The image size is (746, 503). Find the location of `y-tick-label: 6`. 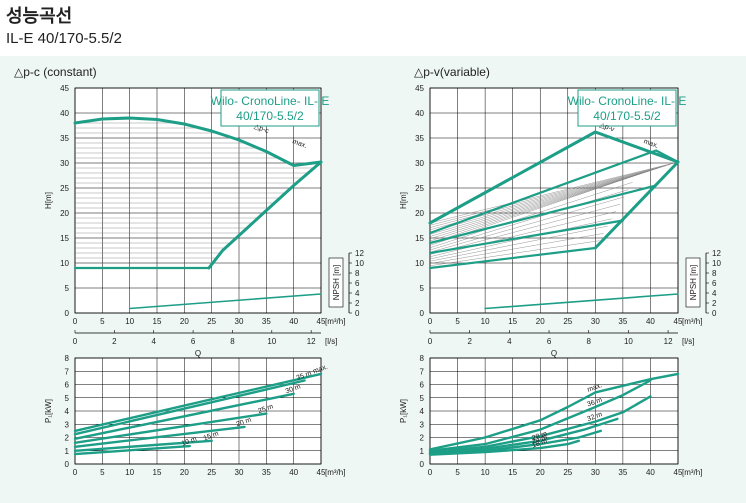

y-tick-label: 6 is located at coordinates (67, 385).